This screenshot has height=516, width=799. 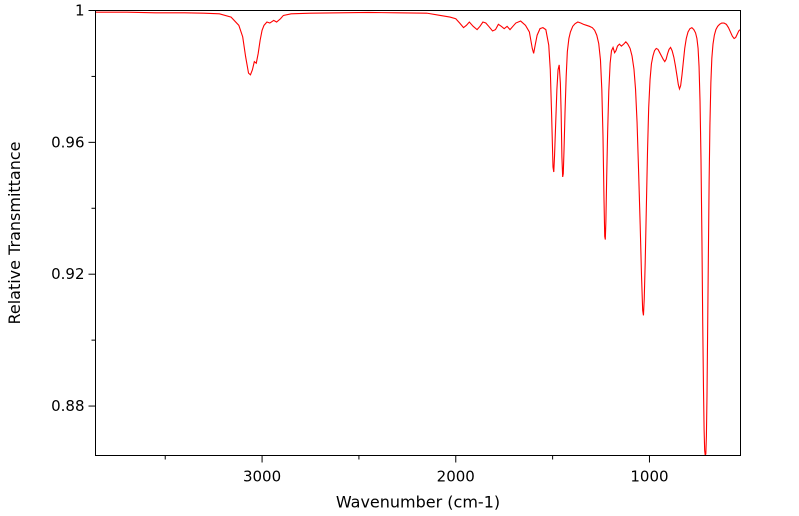 I want to click on y-axis-label: Relative Transmittance, so click(x=14, y=232).